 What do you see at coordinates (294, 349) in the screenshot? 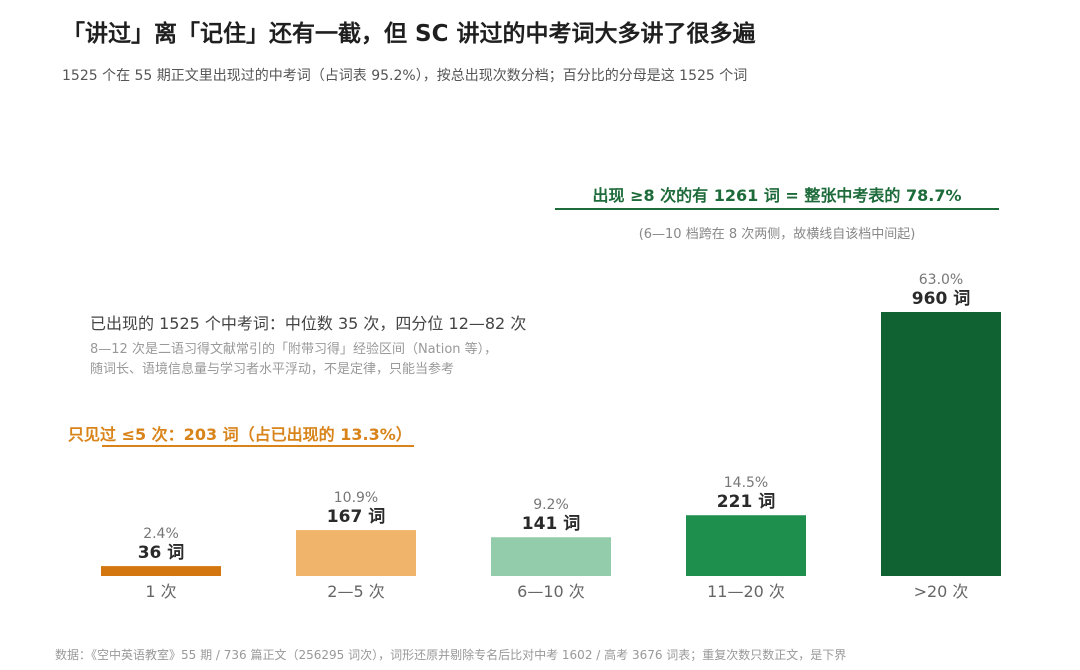
I see `distribution-note-line-1: 8—12 次是二语习得文献常引的「附带习得」经验区间（Nation 等），` at bounding box center [294, 349].